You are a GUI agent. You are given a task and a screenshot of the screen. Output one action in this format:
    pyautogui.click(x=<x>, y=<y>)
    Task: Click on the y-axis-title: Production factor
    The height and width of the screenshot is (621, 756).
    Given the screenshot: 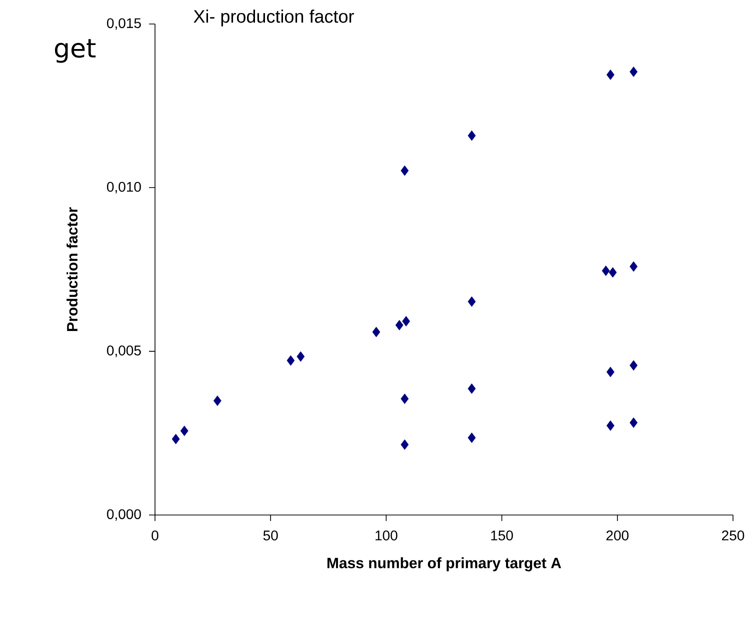 What is the action you would take?
    pyautogui.click(x=72, y=269)
    